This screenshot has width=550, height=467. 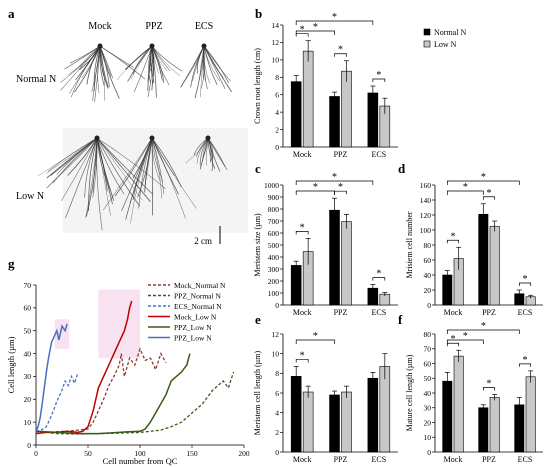 I want to click on y-tick-label: 700, so click(x=274, y=221).